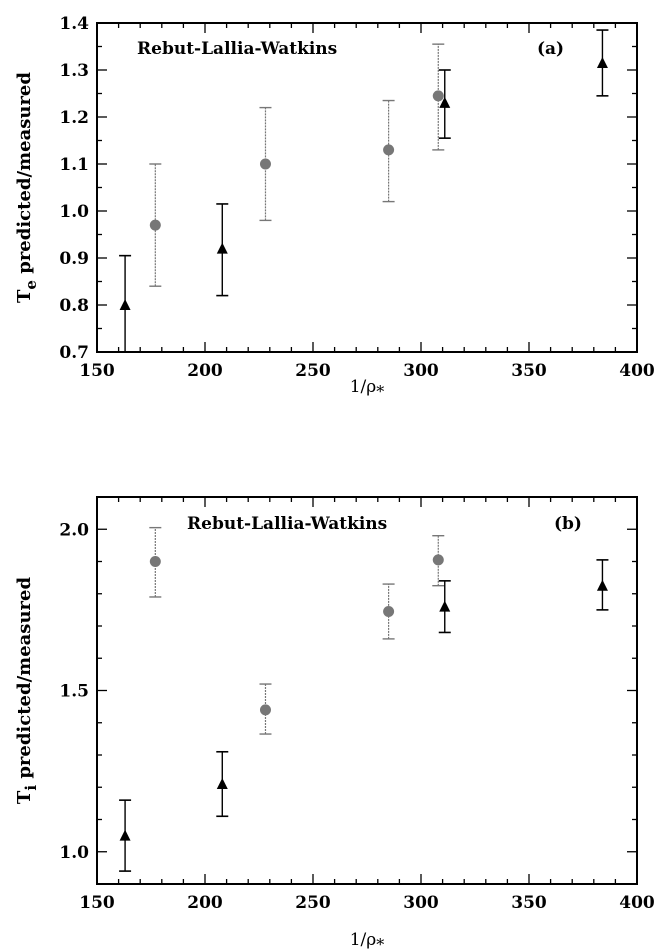  Describe the element at coordinates (74, 259) in the screenshot. I see `y-tick-label: 0.9` at that location.